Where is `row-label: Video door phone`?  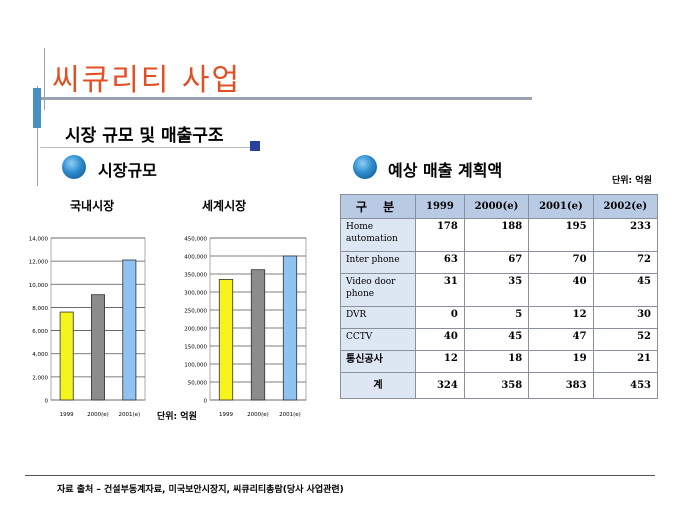 row-label: Video door phone is located at coordinates (378, 290).